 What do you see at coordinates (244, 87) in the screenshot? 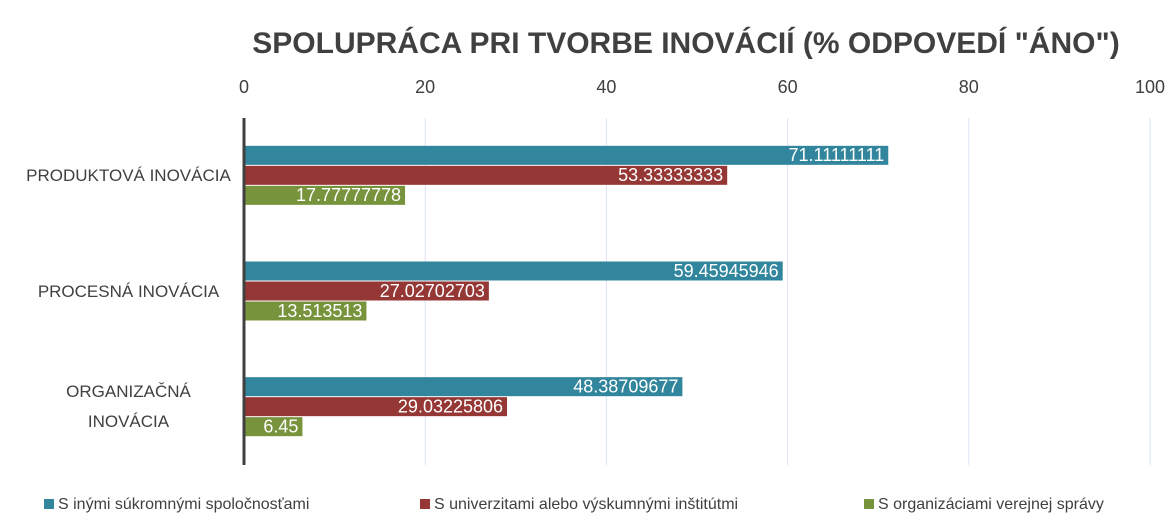
I see `x-tick-label: 0` at bounding box center [244, 87].